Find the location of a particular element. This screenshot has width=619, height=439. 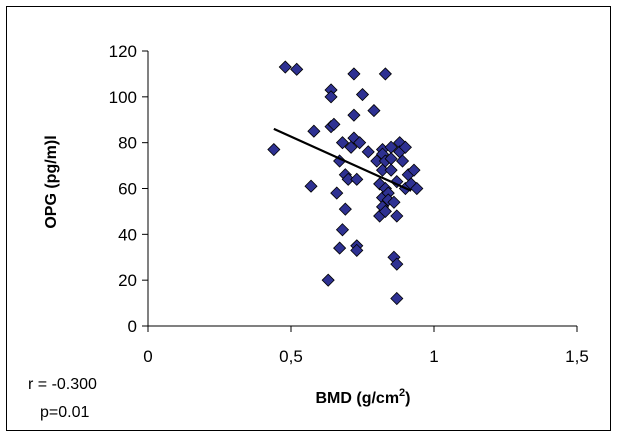

x-axis-title-superscript: 2 is located at coordinates (402, 393).